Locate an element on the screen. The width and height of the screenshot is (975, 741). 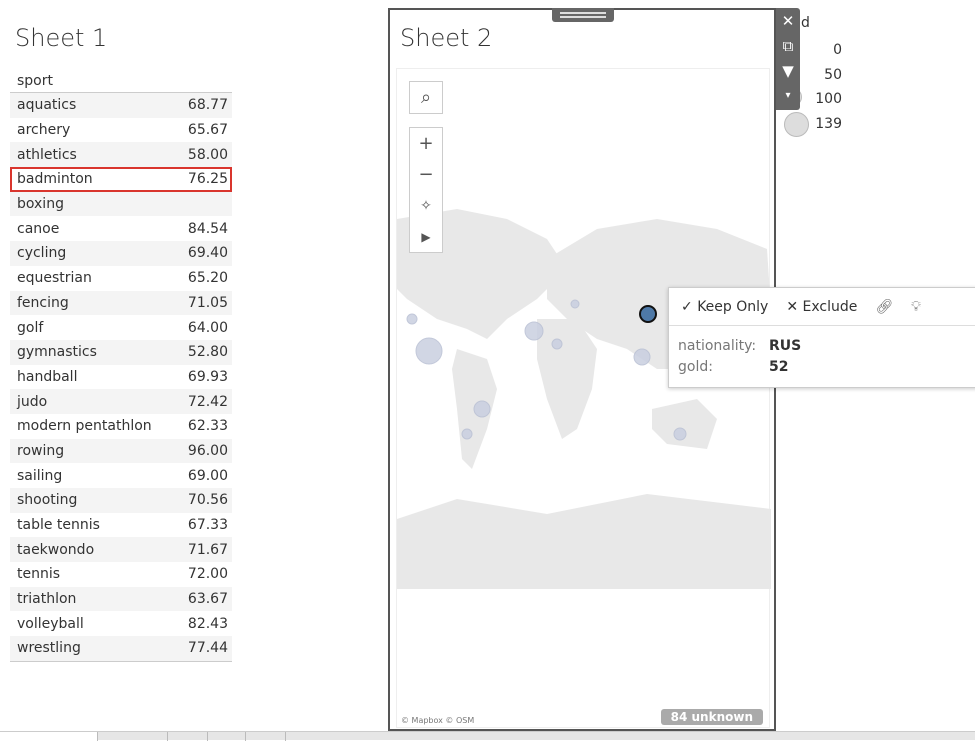
column-header-sport: sport is located at coordinates (121, 81).